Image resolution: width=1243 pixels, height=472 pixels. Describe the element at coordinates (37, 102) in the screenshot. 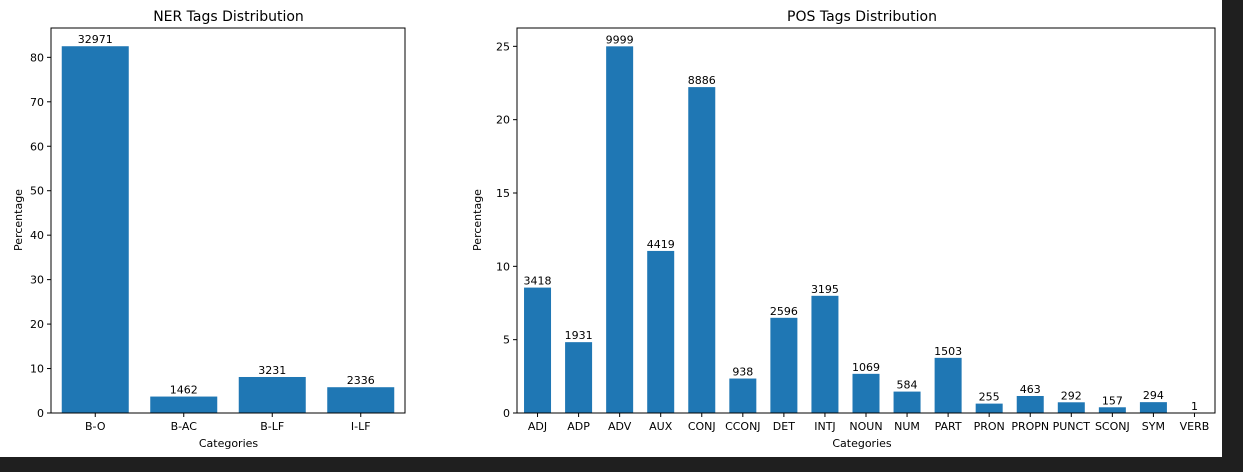

I see `y-tick-label: 70` at that location.